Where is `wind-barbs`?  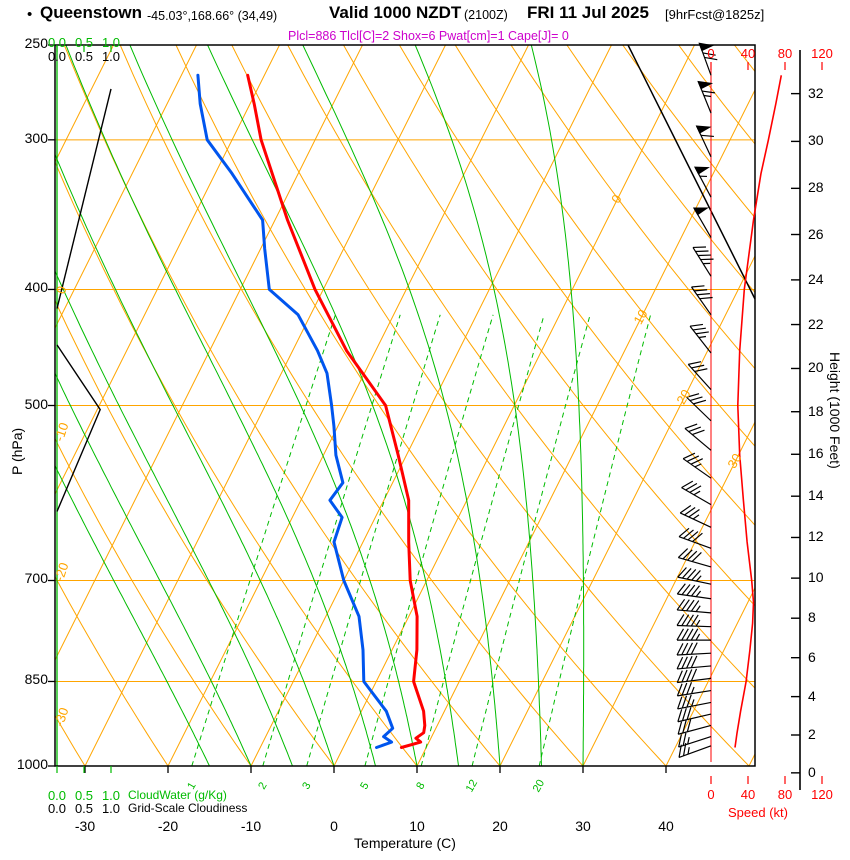 wind-barbs is located at coordinates (697, 400).